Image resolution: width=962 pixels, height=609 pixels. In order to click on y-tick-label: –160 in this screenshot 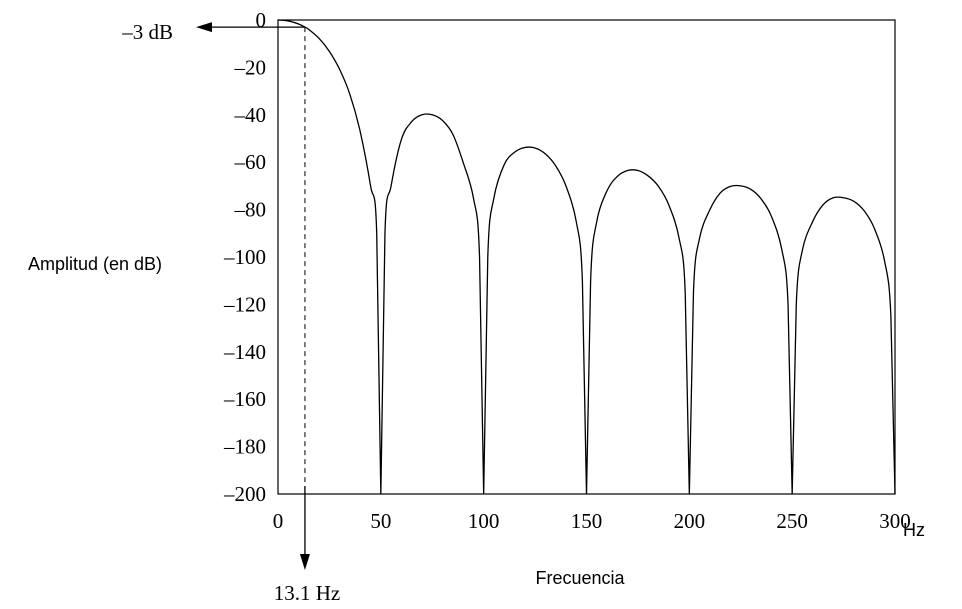, I will do `click(244, 399)`.